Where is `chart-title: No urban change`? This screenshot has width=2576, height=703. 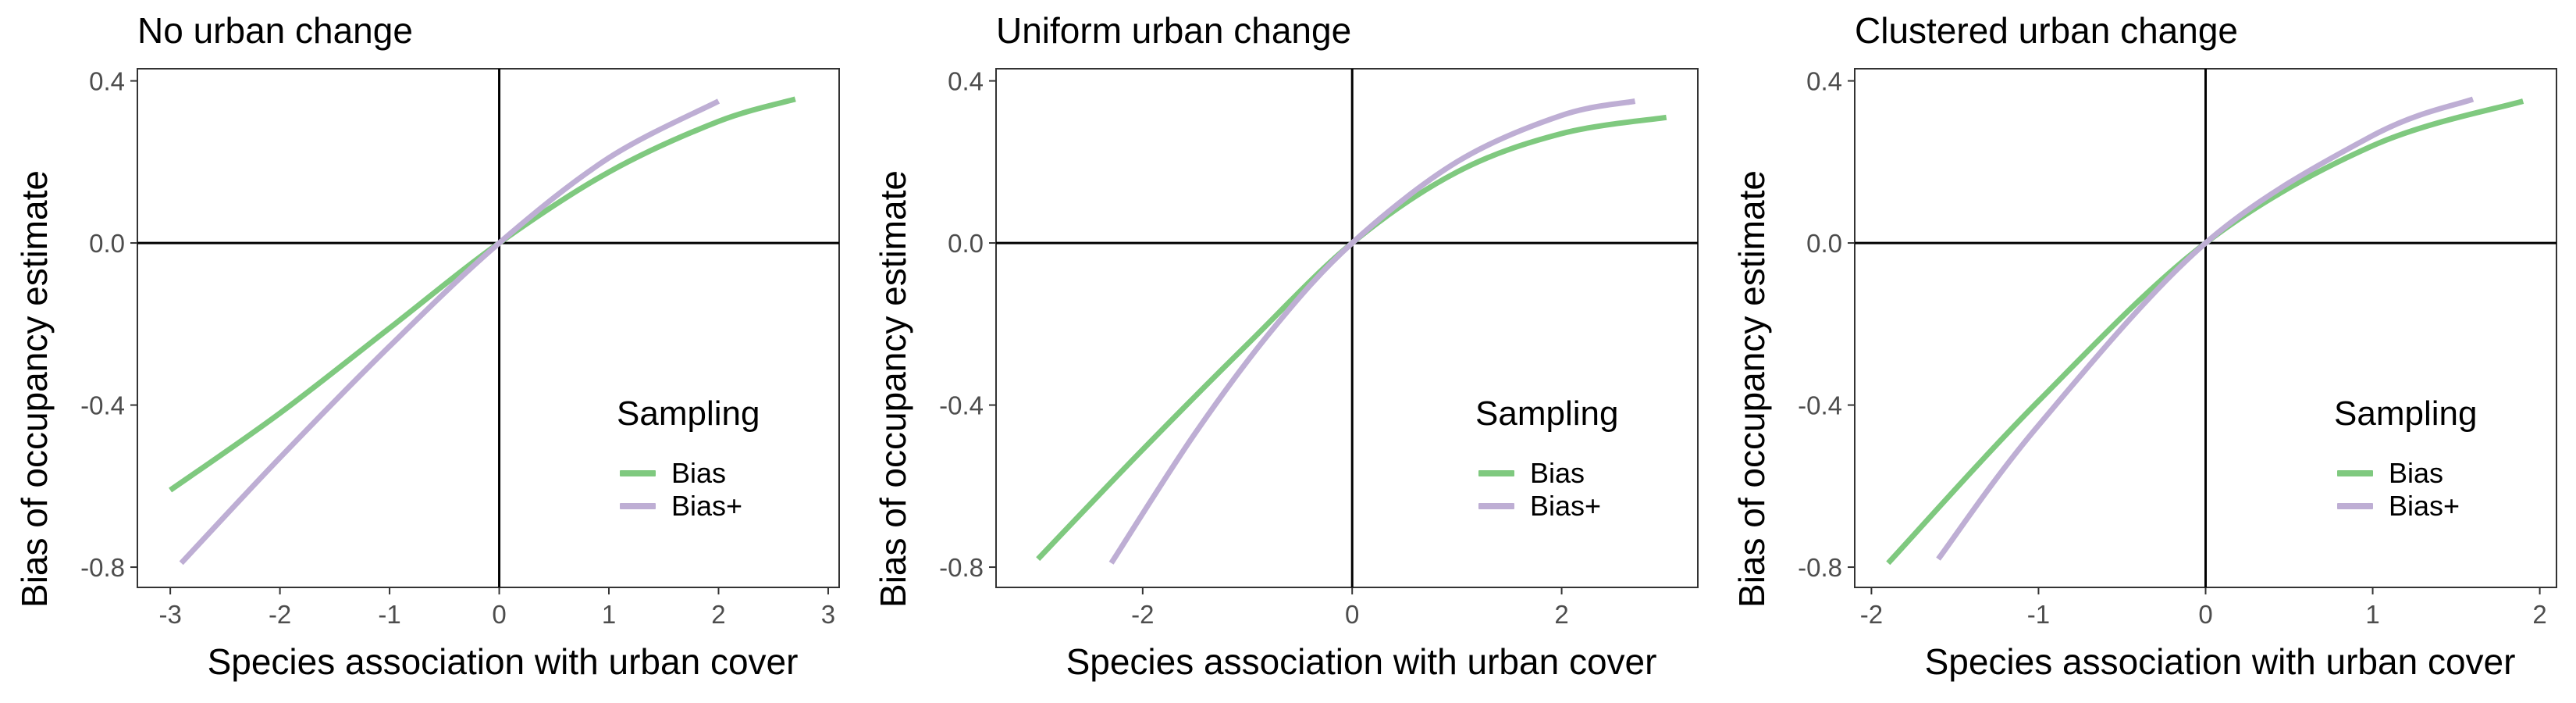 chart-title: No urban change is located at coordinates (275, 30).